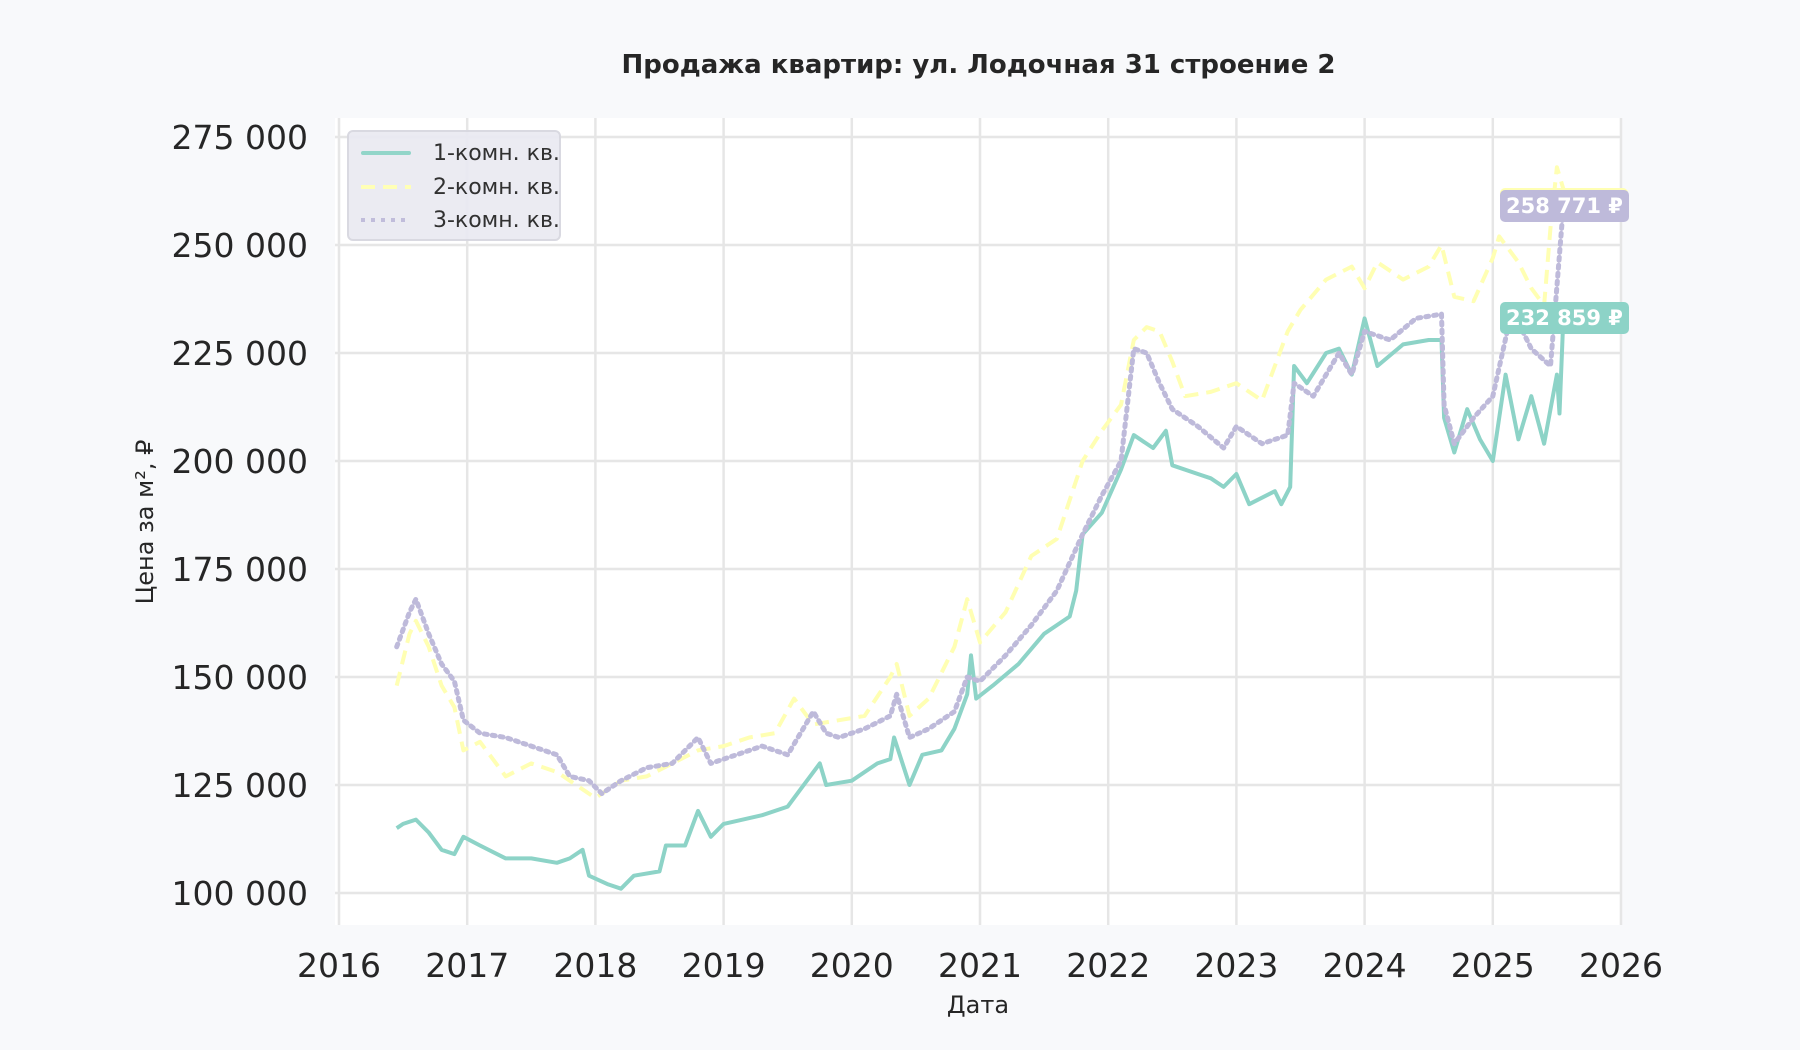 The width and height of the screenshot is (1800, 1050). What do you see at coordinates (496, 187) in the screenshot?
I see `legend-label: 2-комн. кв.` at bounding box center [496, 187].